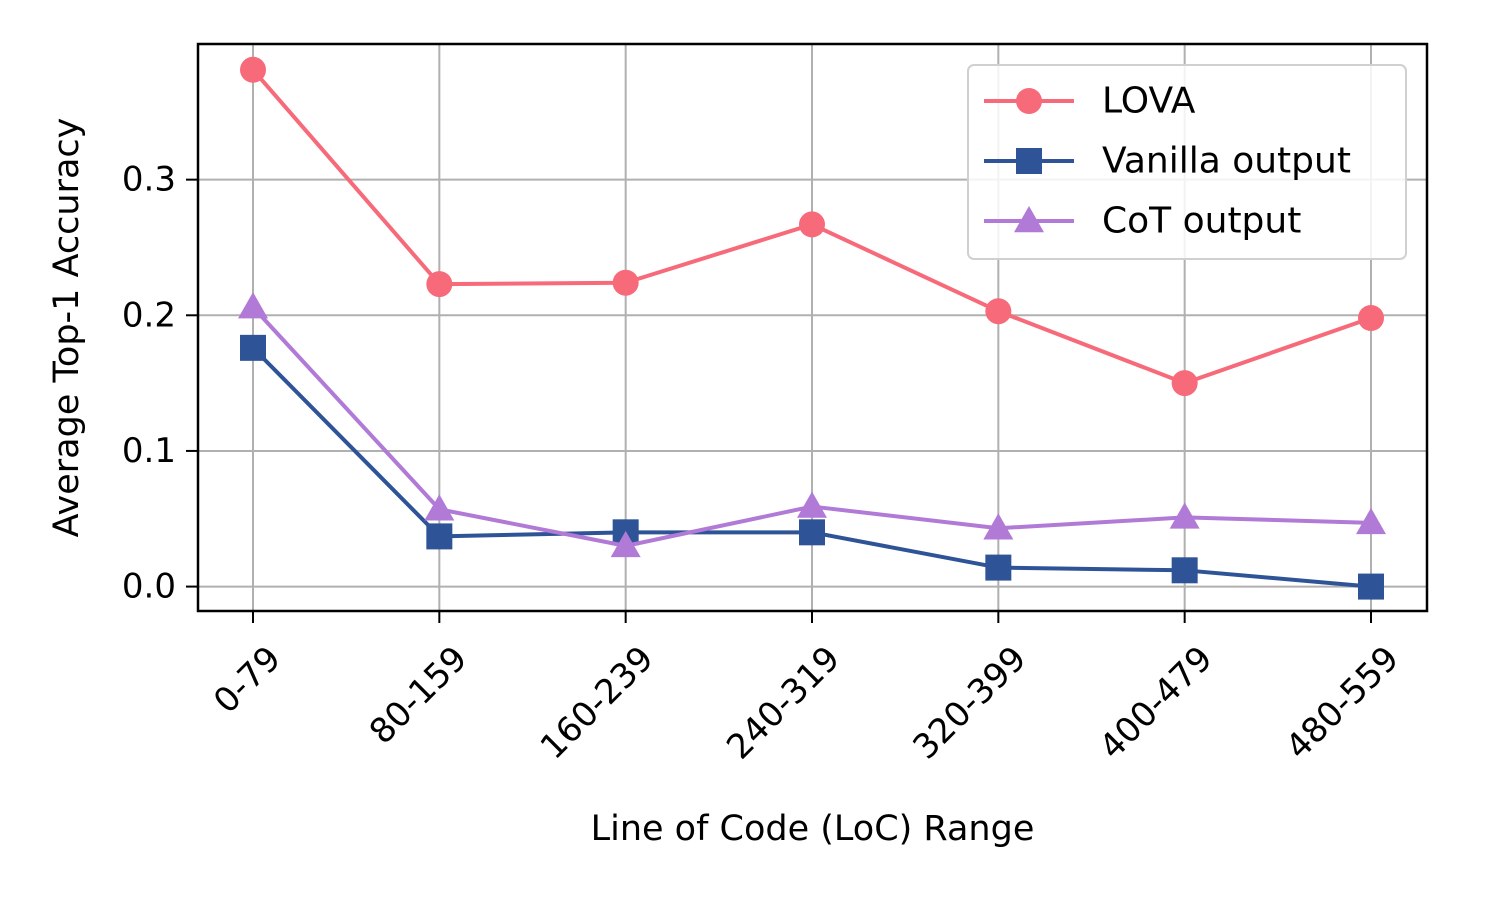 The width and height of the screenshot is (1495, 897). I want to click on legend-label: CoT output, so click(1201, 221).